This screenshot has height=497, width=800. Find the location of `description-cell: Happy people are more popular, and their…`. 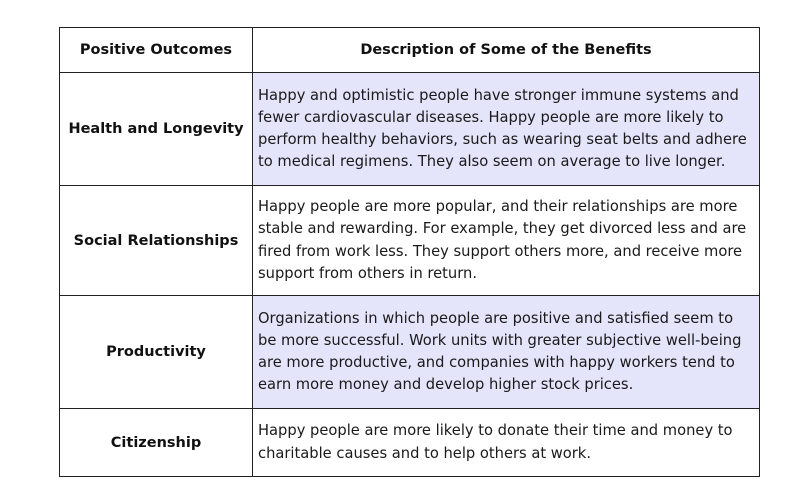

description-cell: Happy people are more popular, and their… is located at coordinates (506, 240).